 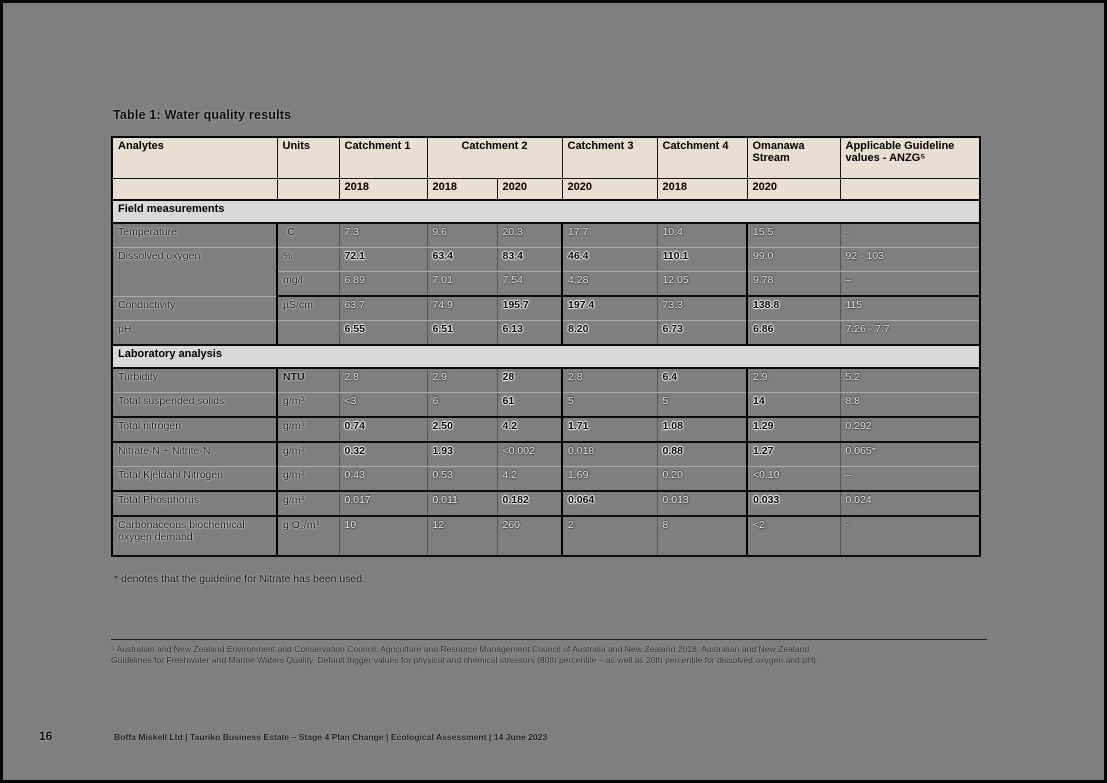 I want to click on header-catchment4: Catchment 4, so click(x=702, y=157).